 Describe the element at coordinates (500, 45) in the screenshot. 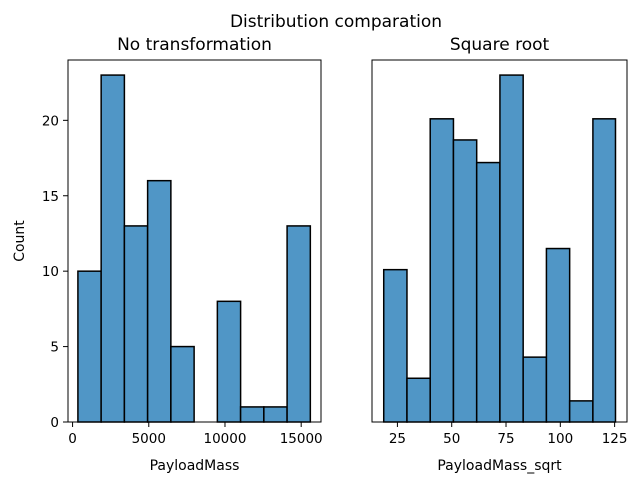

I see `subplot-title: Square root` at that location.